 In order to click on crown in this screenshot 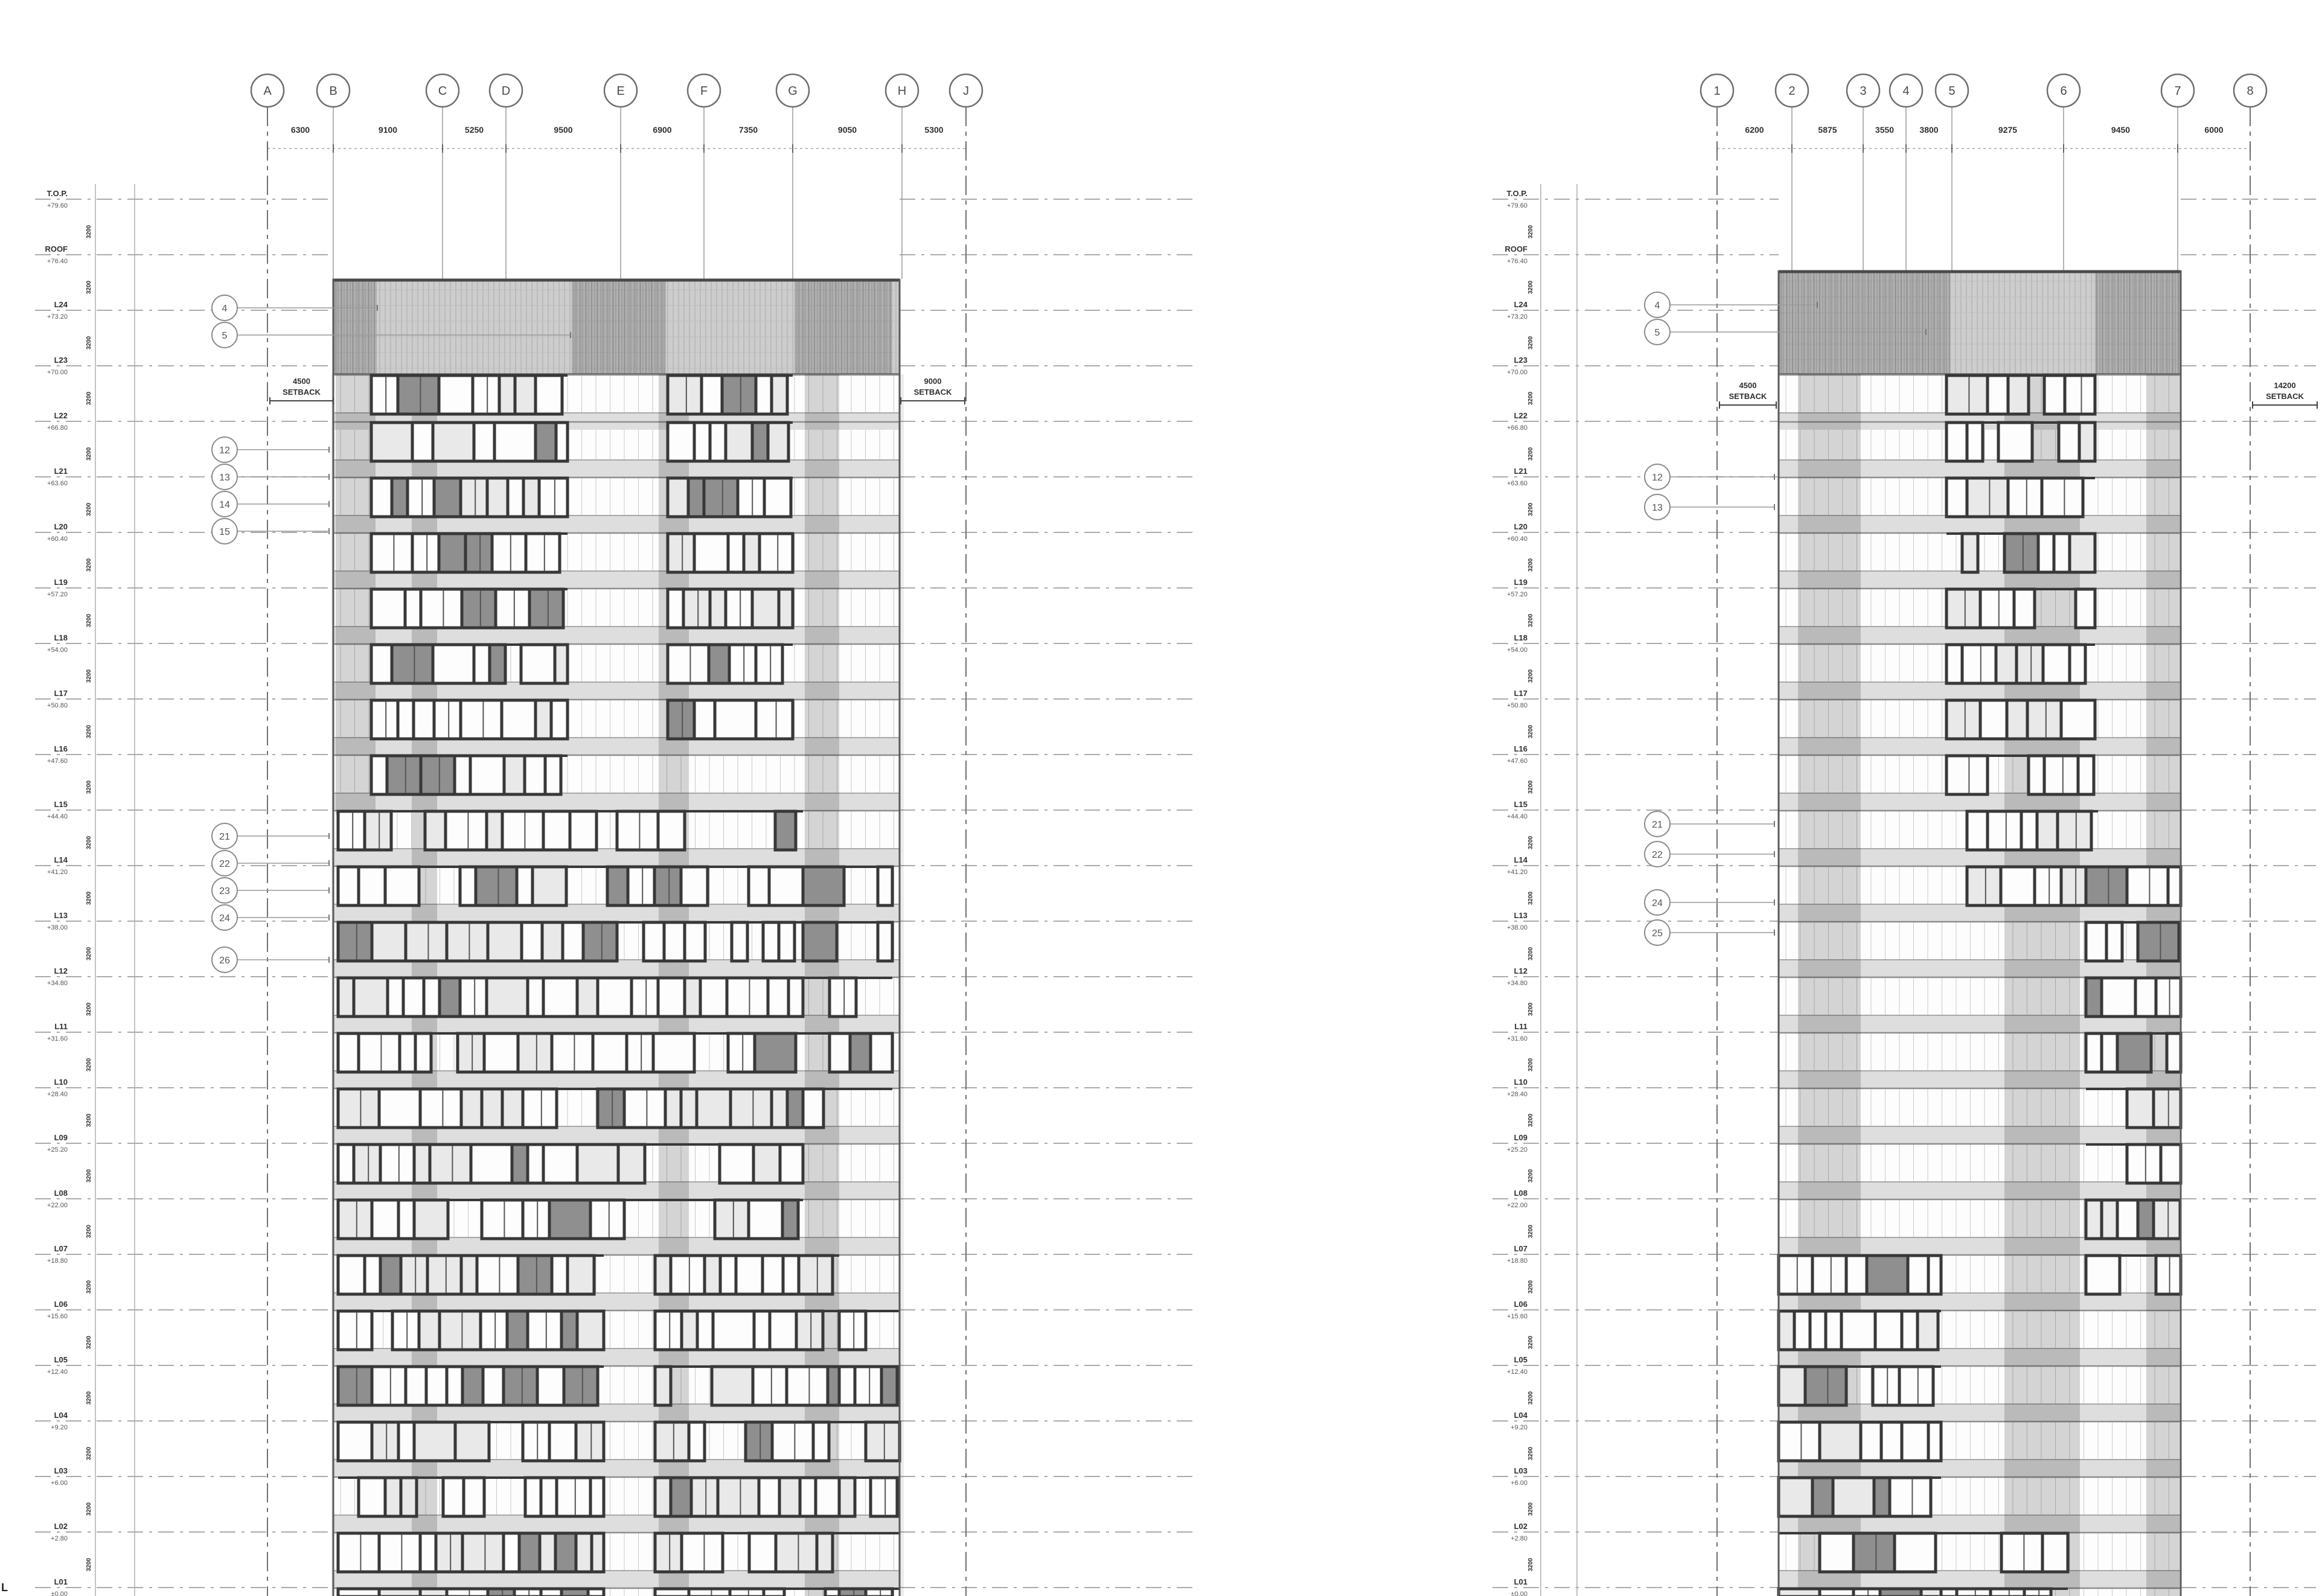, I will do `click(1980, 322)`.